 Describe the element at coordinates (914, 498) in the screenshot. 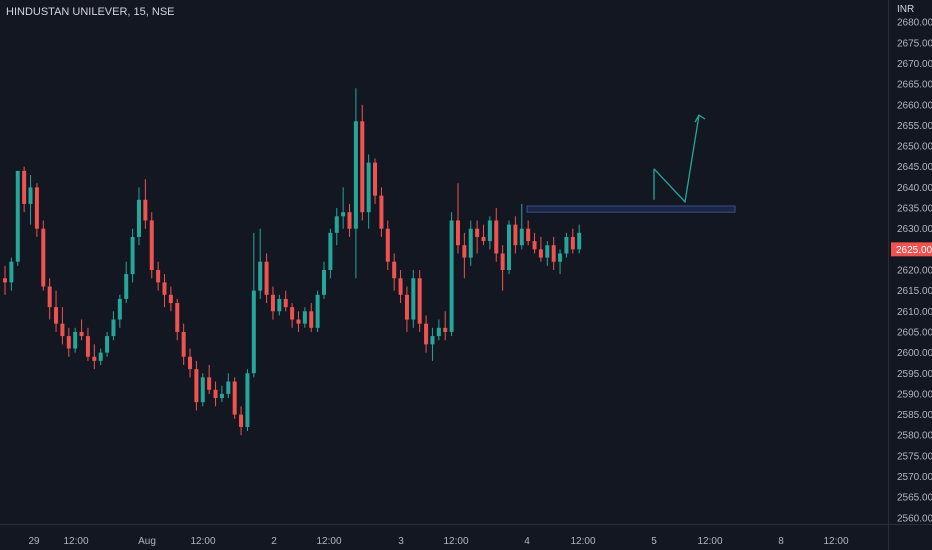

I see `price-tick-label: 2565.00` at that location.